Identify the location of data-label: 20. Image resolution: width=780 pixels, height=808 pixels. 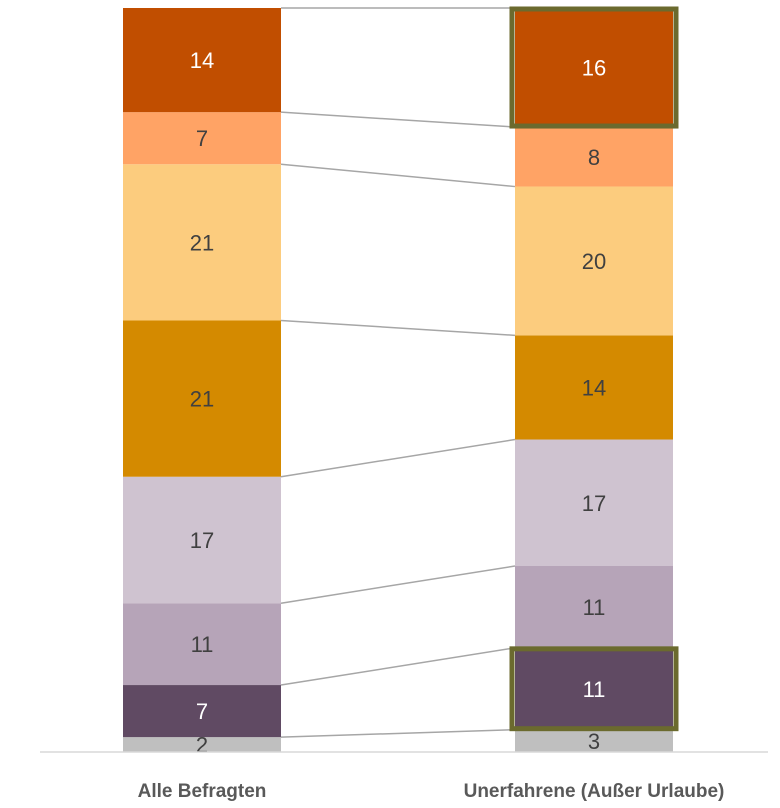
(594, 261).